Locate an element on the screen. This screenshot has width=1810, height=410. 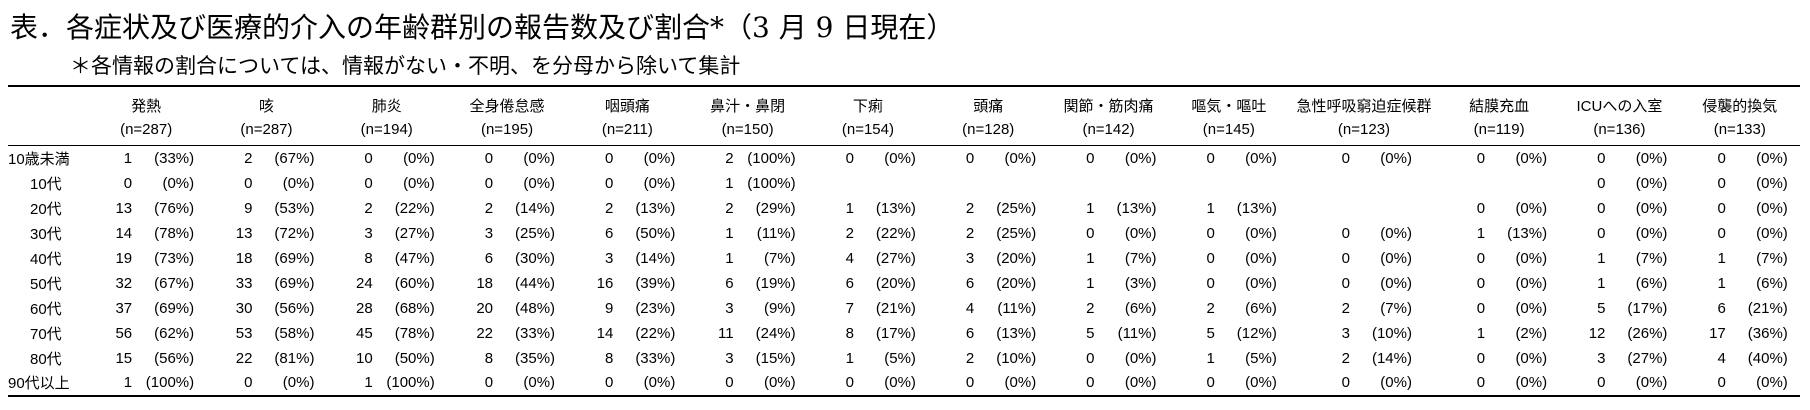
table-cell: 16 (39%) is located at coordinates (627, 283).